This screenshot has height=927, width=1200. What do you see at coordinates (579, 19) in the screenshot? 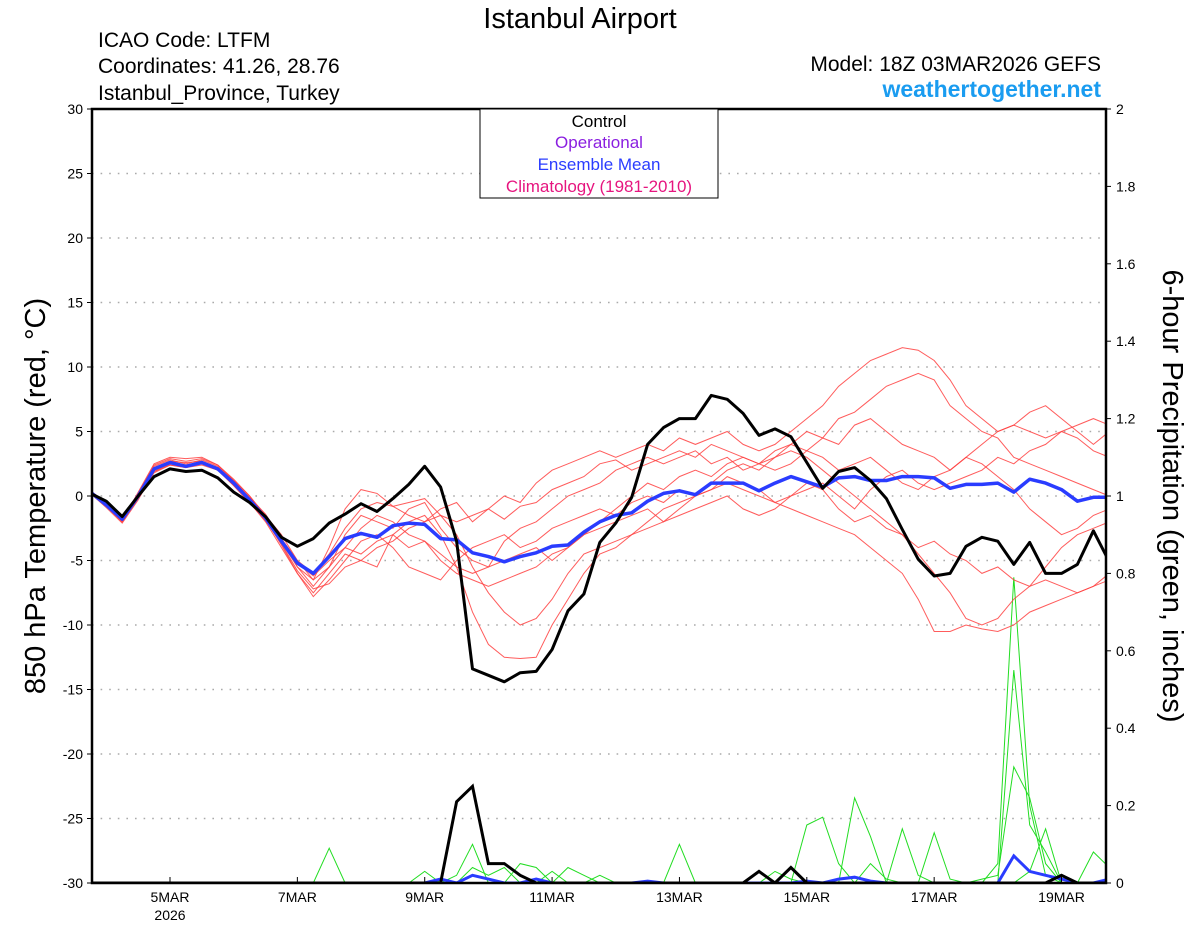
I see `chart-title: Istanbul Airport` at bounding box center [579, 19].